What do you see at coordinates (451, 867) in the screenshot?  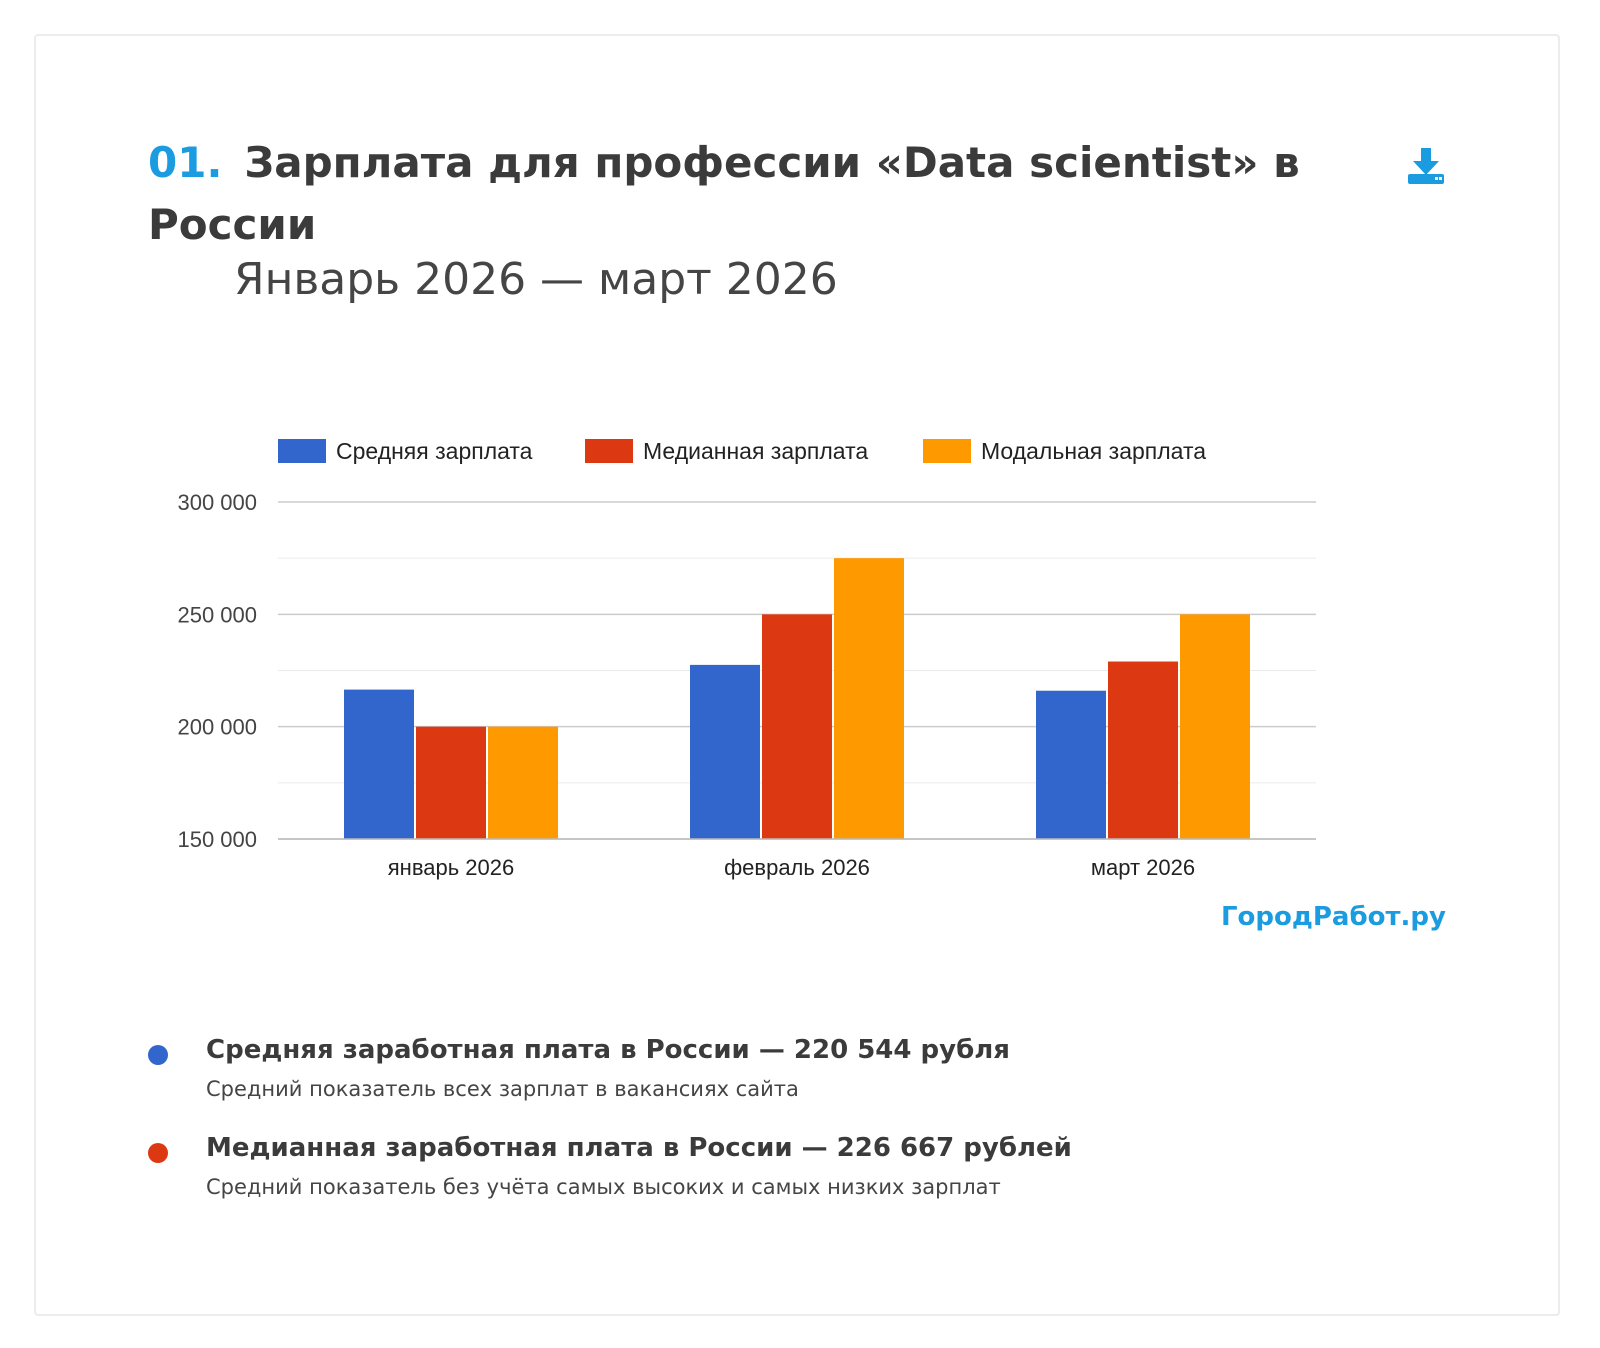 I see `x-tick-label: январь 2026` at bounding box center [451, 867].